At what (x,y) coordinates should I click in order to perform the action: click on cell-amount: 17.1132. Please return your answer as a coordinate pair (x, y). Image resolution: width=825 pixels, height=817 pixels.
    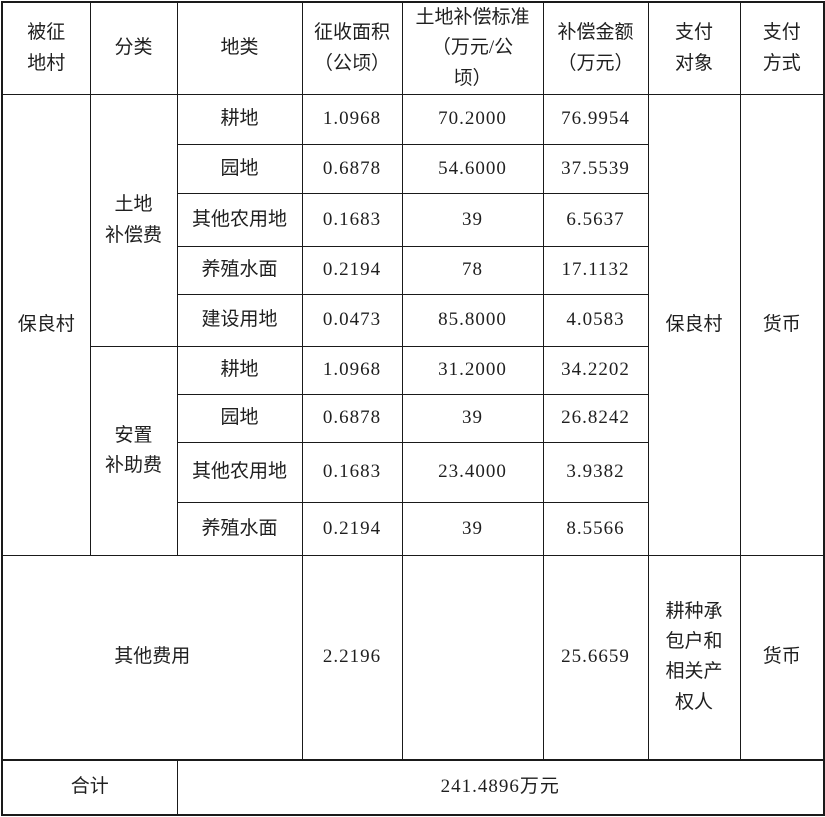
    Looking at the image, I should click on (595, 271).